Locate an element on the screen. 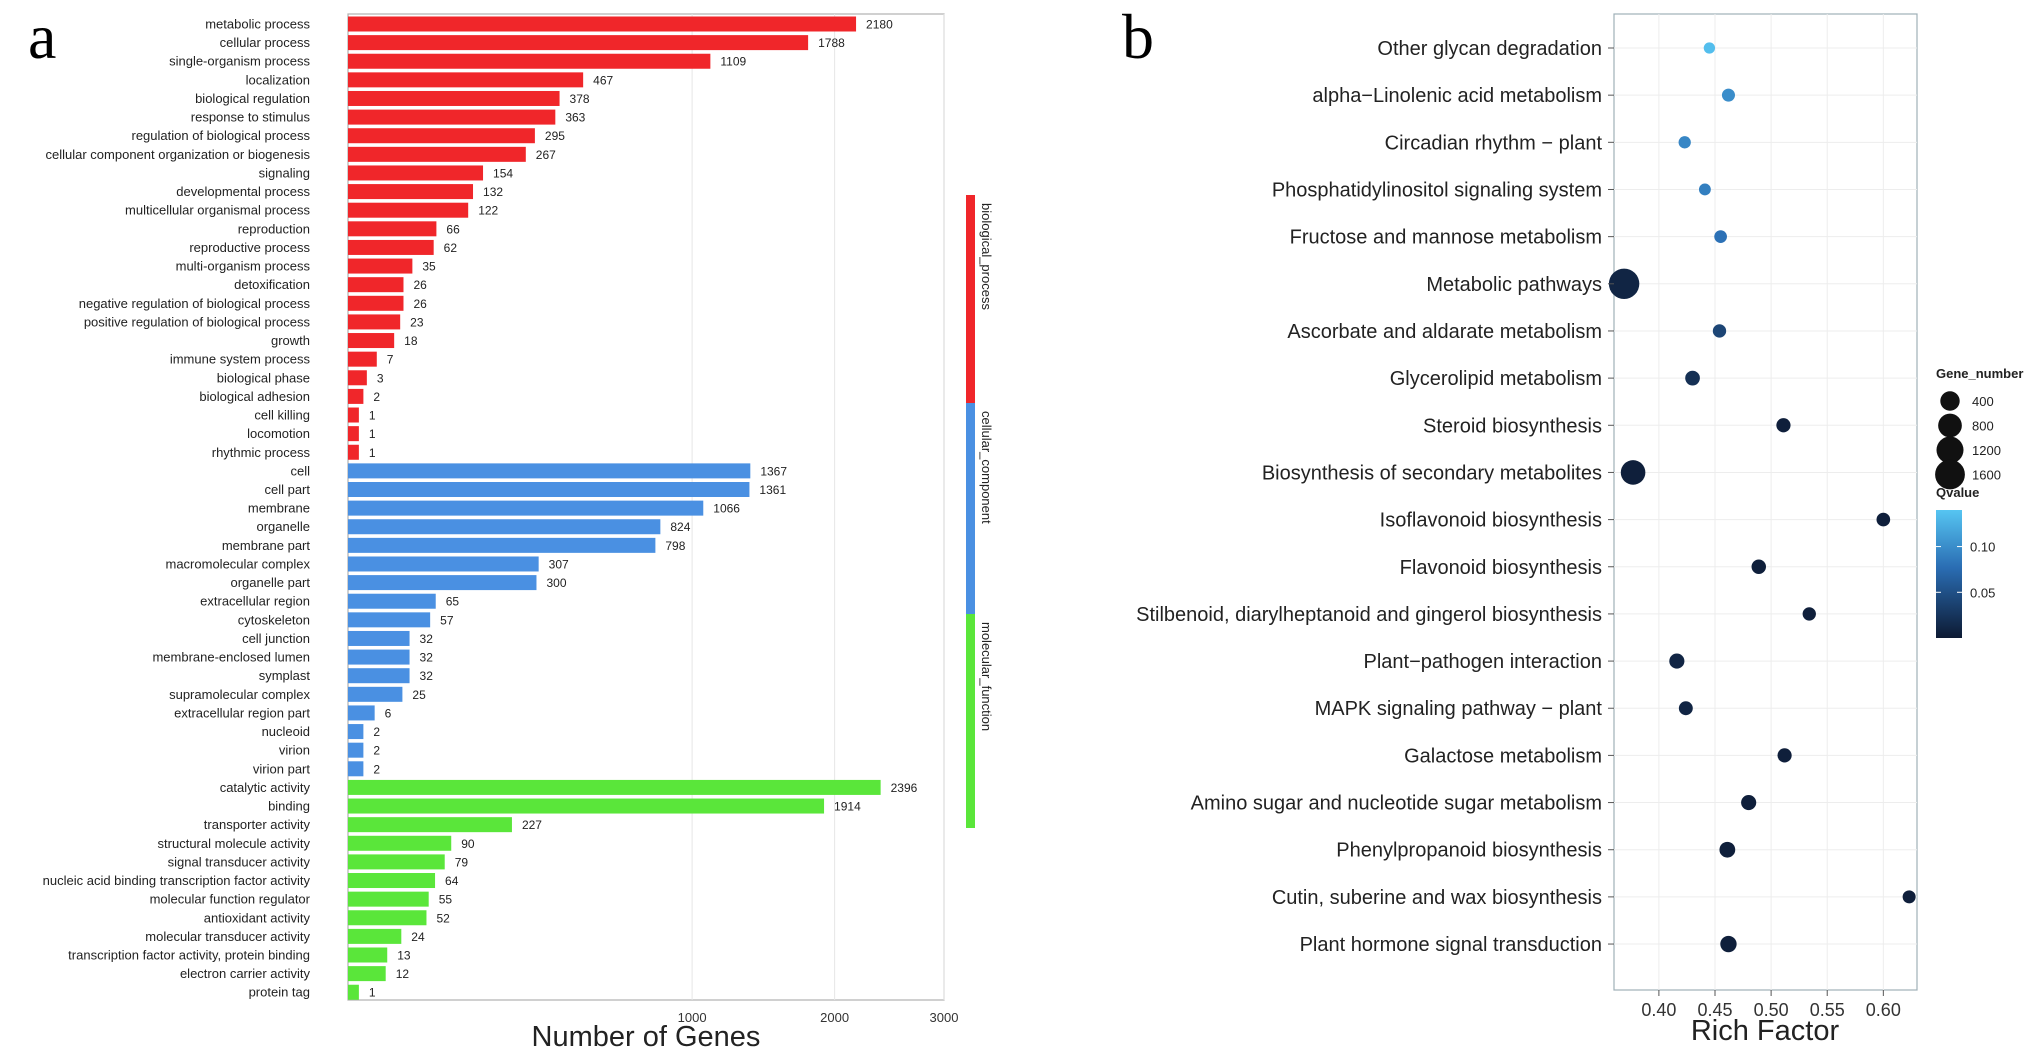  gene-number-legend-label: 1200 is located at coordinates (1986, 450).